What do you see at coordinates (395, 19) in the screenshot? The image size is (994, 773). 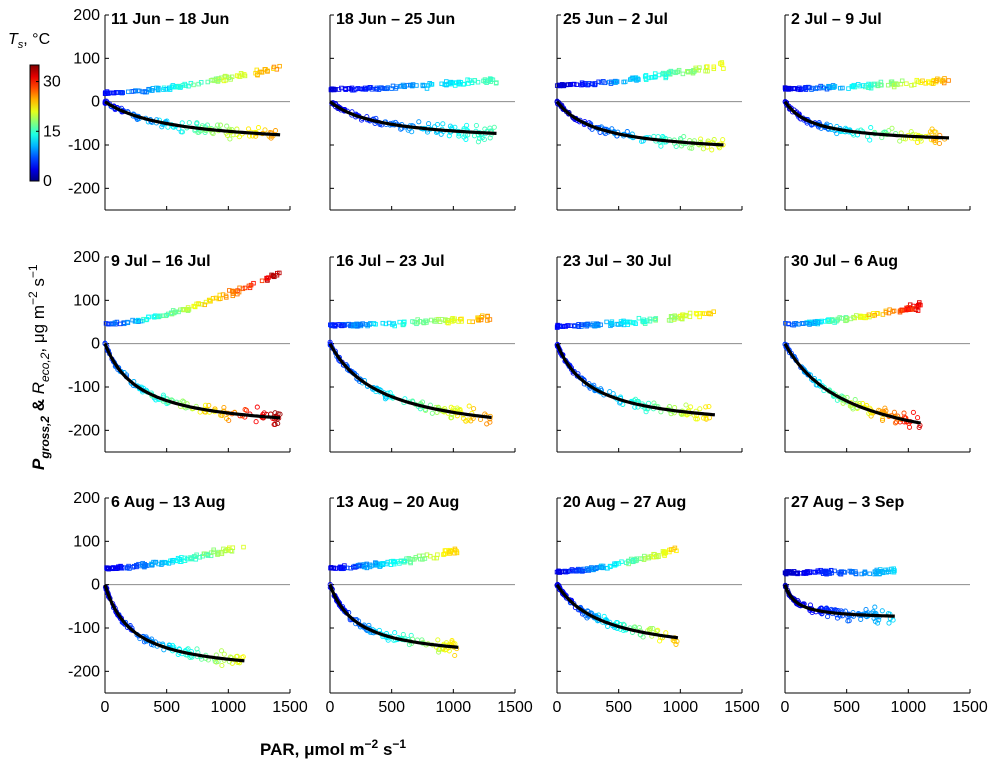 I see `panel-title: 18 Jun – 25 Jun` at bounding box center [395, 19].